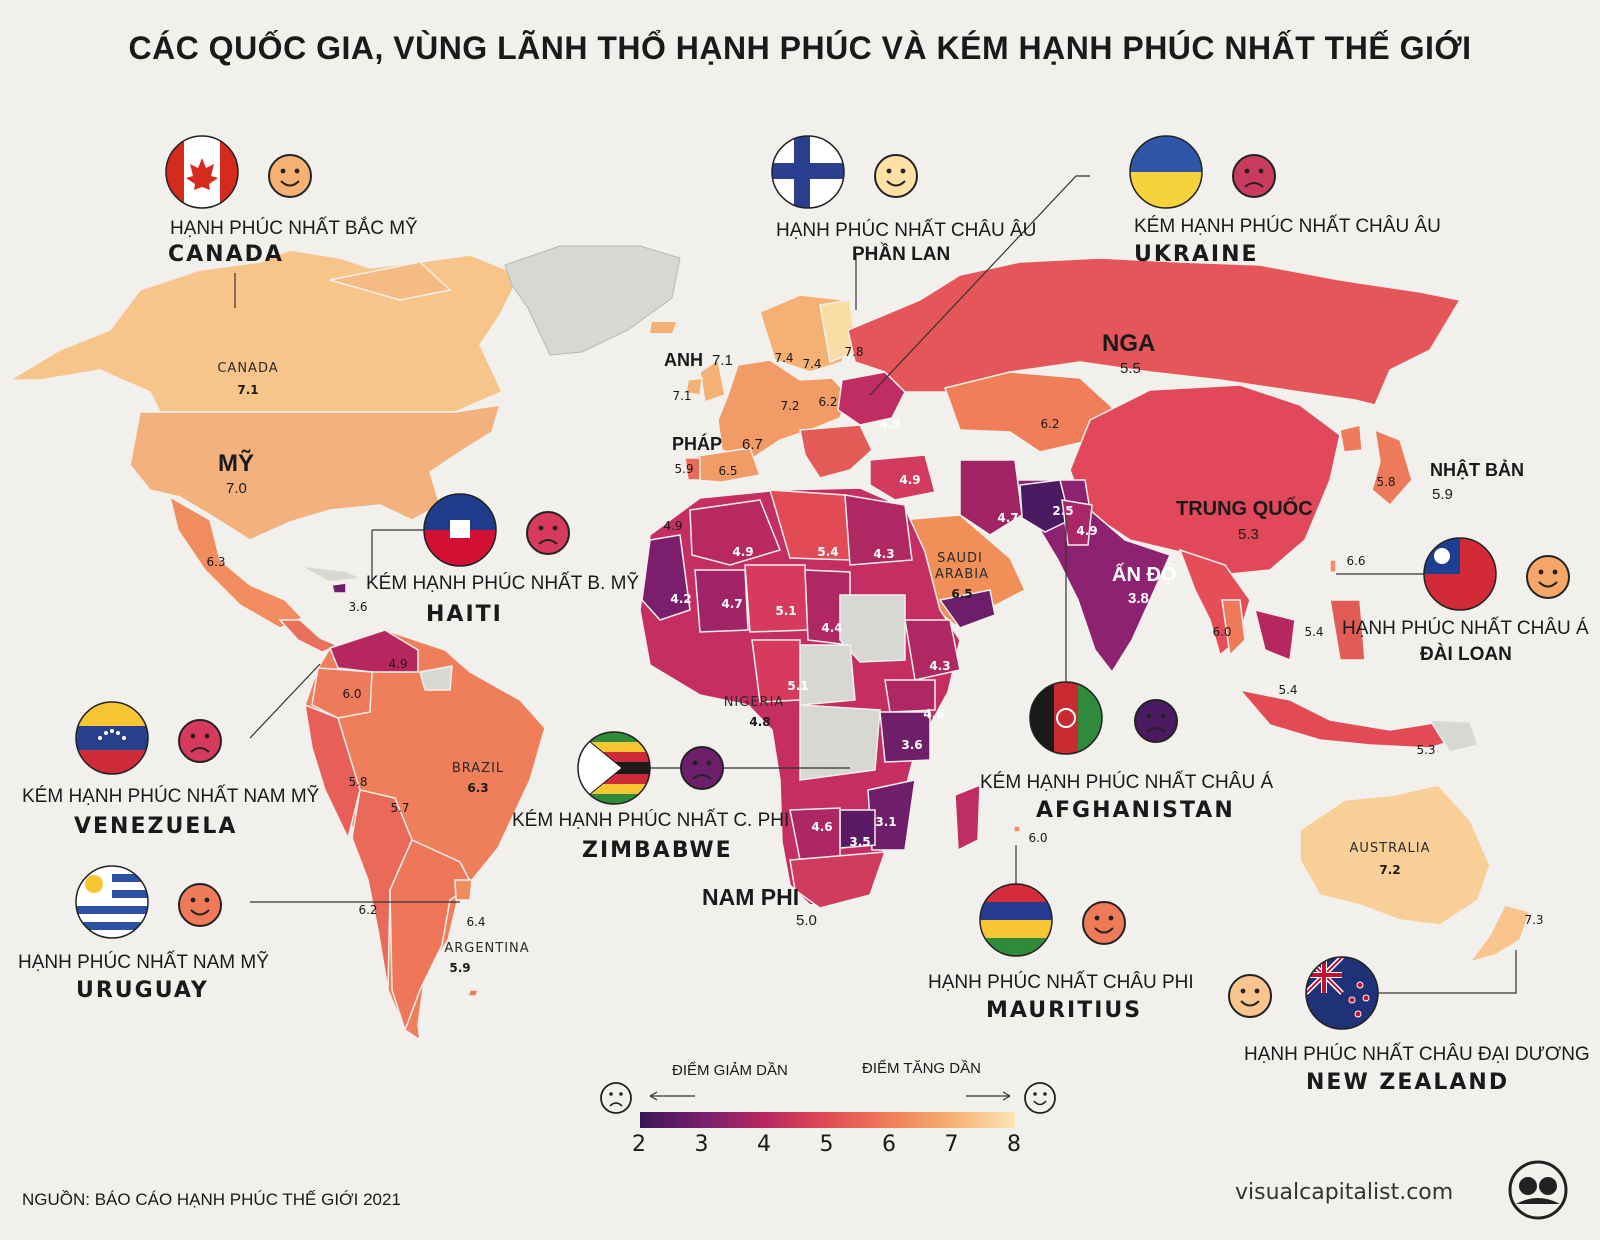 Image resolution: width=1600 pixels, height=1240 pixels. What do you see at coordinates (731, 604) in the screenshot?
I see `value-mali: 4.7` at bounding box center [731, 604].